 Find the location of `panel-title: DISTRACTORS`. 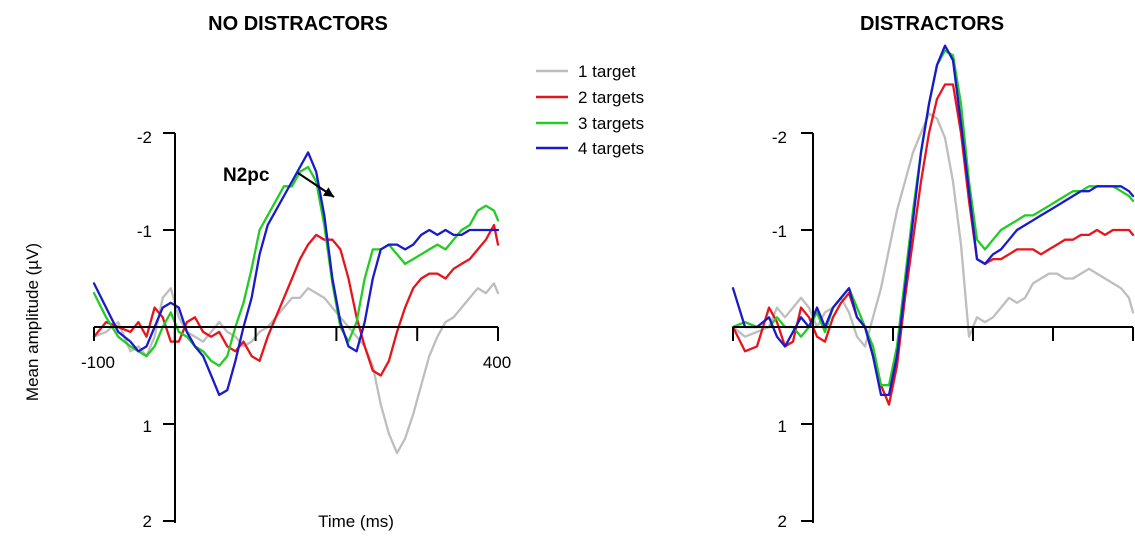

panel-title: DISTRACTORS is located at coordinates (932, 24).